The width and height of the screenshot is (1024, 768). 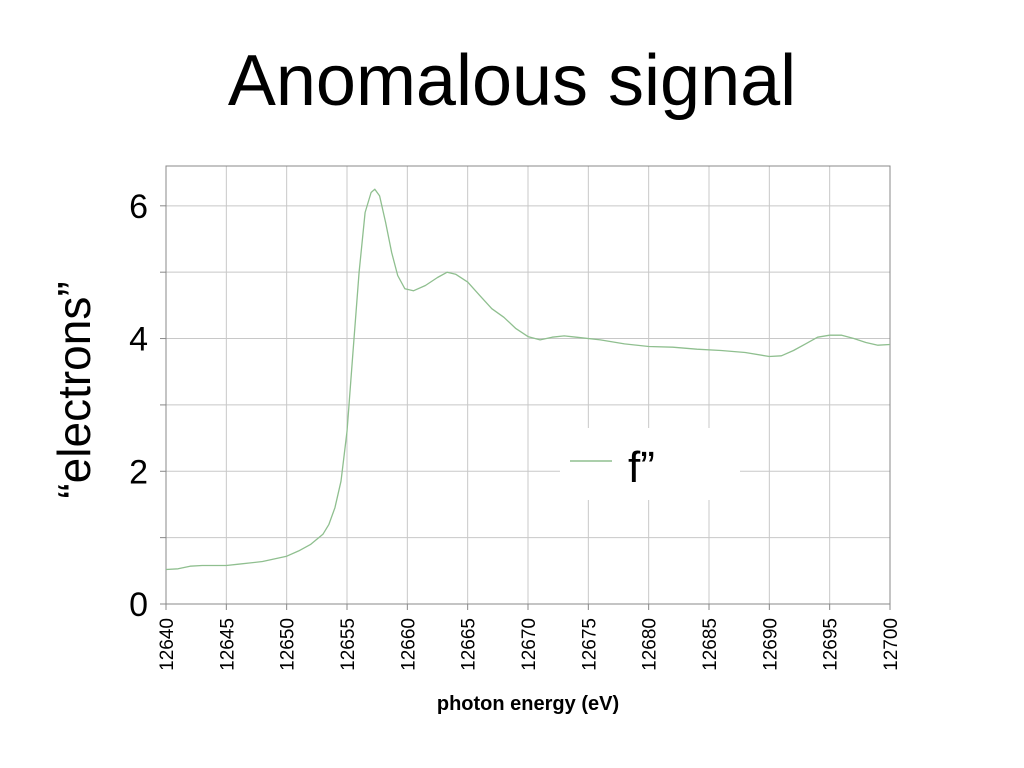 What do you see at coordinates (74, 389) in the screenshot?
I see `y-axis-title: “electrons”` at bounding box center [74, 389].